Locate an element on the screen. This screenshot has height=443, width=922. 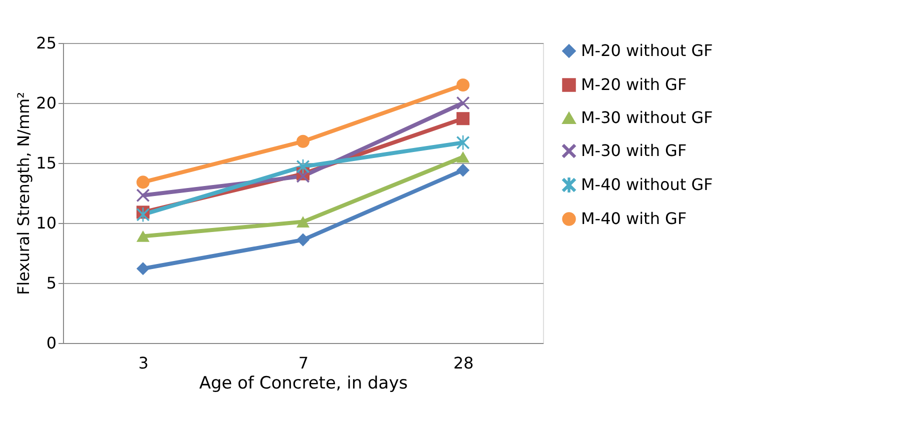
x-tick-label: 7 is located at coordinates (303, 363).